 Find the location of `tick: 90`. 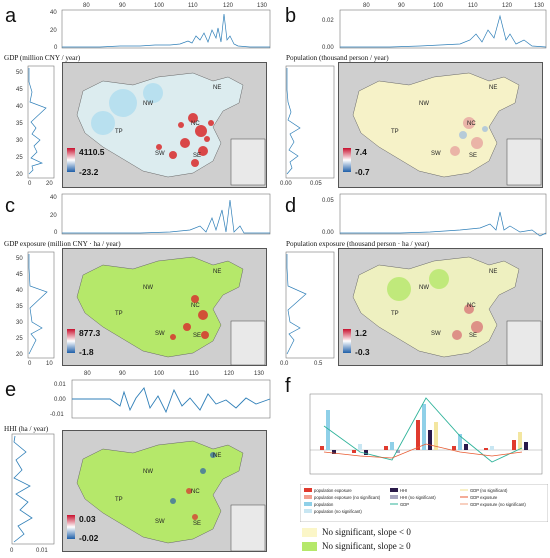

tick: 90 is located at coordinates (122, 6).